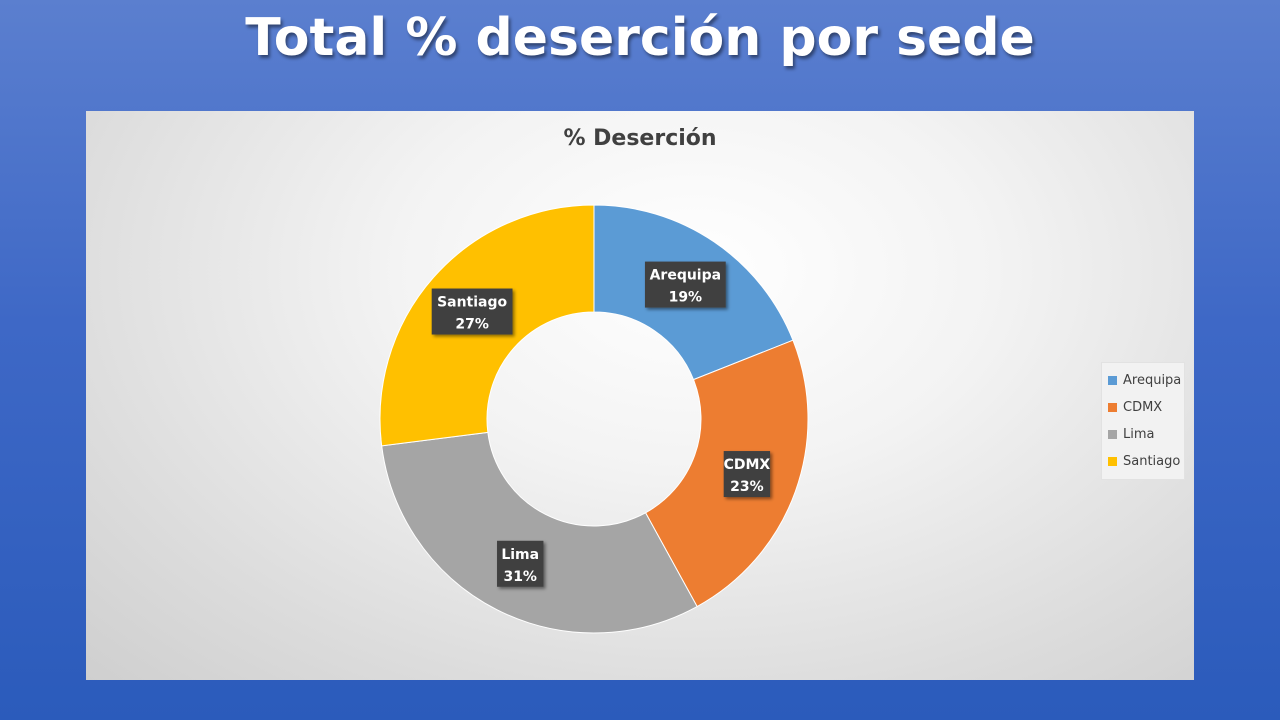  What do you see at coordinates (472, 311) in the screenshot?
I see `data-label-santiago: Santiago 27%` at bounding box center [472, 311].